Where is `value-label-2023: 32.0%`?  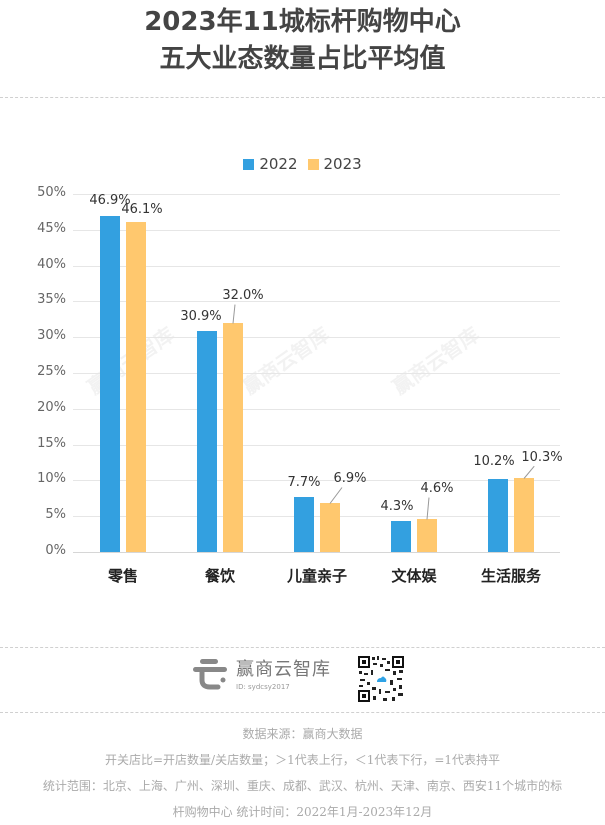
value-label-2023: 32.0% is located at coordinates (243, 295).